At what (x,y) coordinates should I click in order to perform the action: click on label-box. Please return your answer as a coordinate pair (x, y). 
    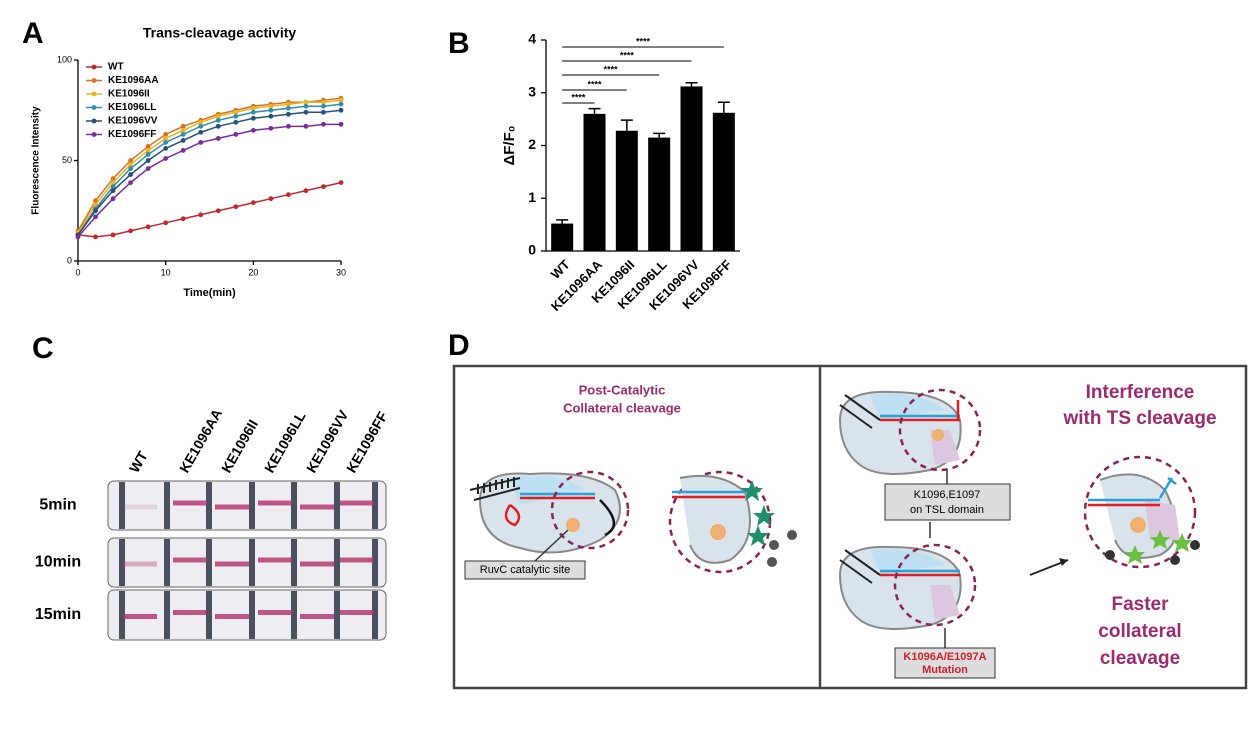
    Looking at the image, I should click on (945, 663).